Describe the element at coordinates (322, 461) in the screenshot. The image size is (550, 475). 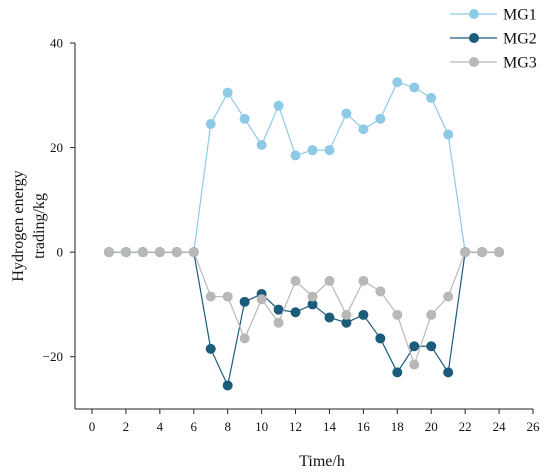
I see `x-axis-title: Time/h` at that location.